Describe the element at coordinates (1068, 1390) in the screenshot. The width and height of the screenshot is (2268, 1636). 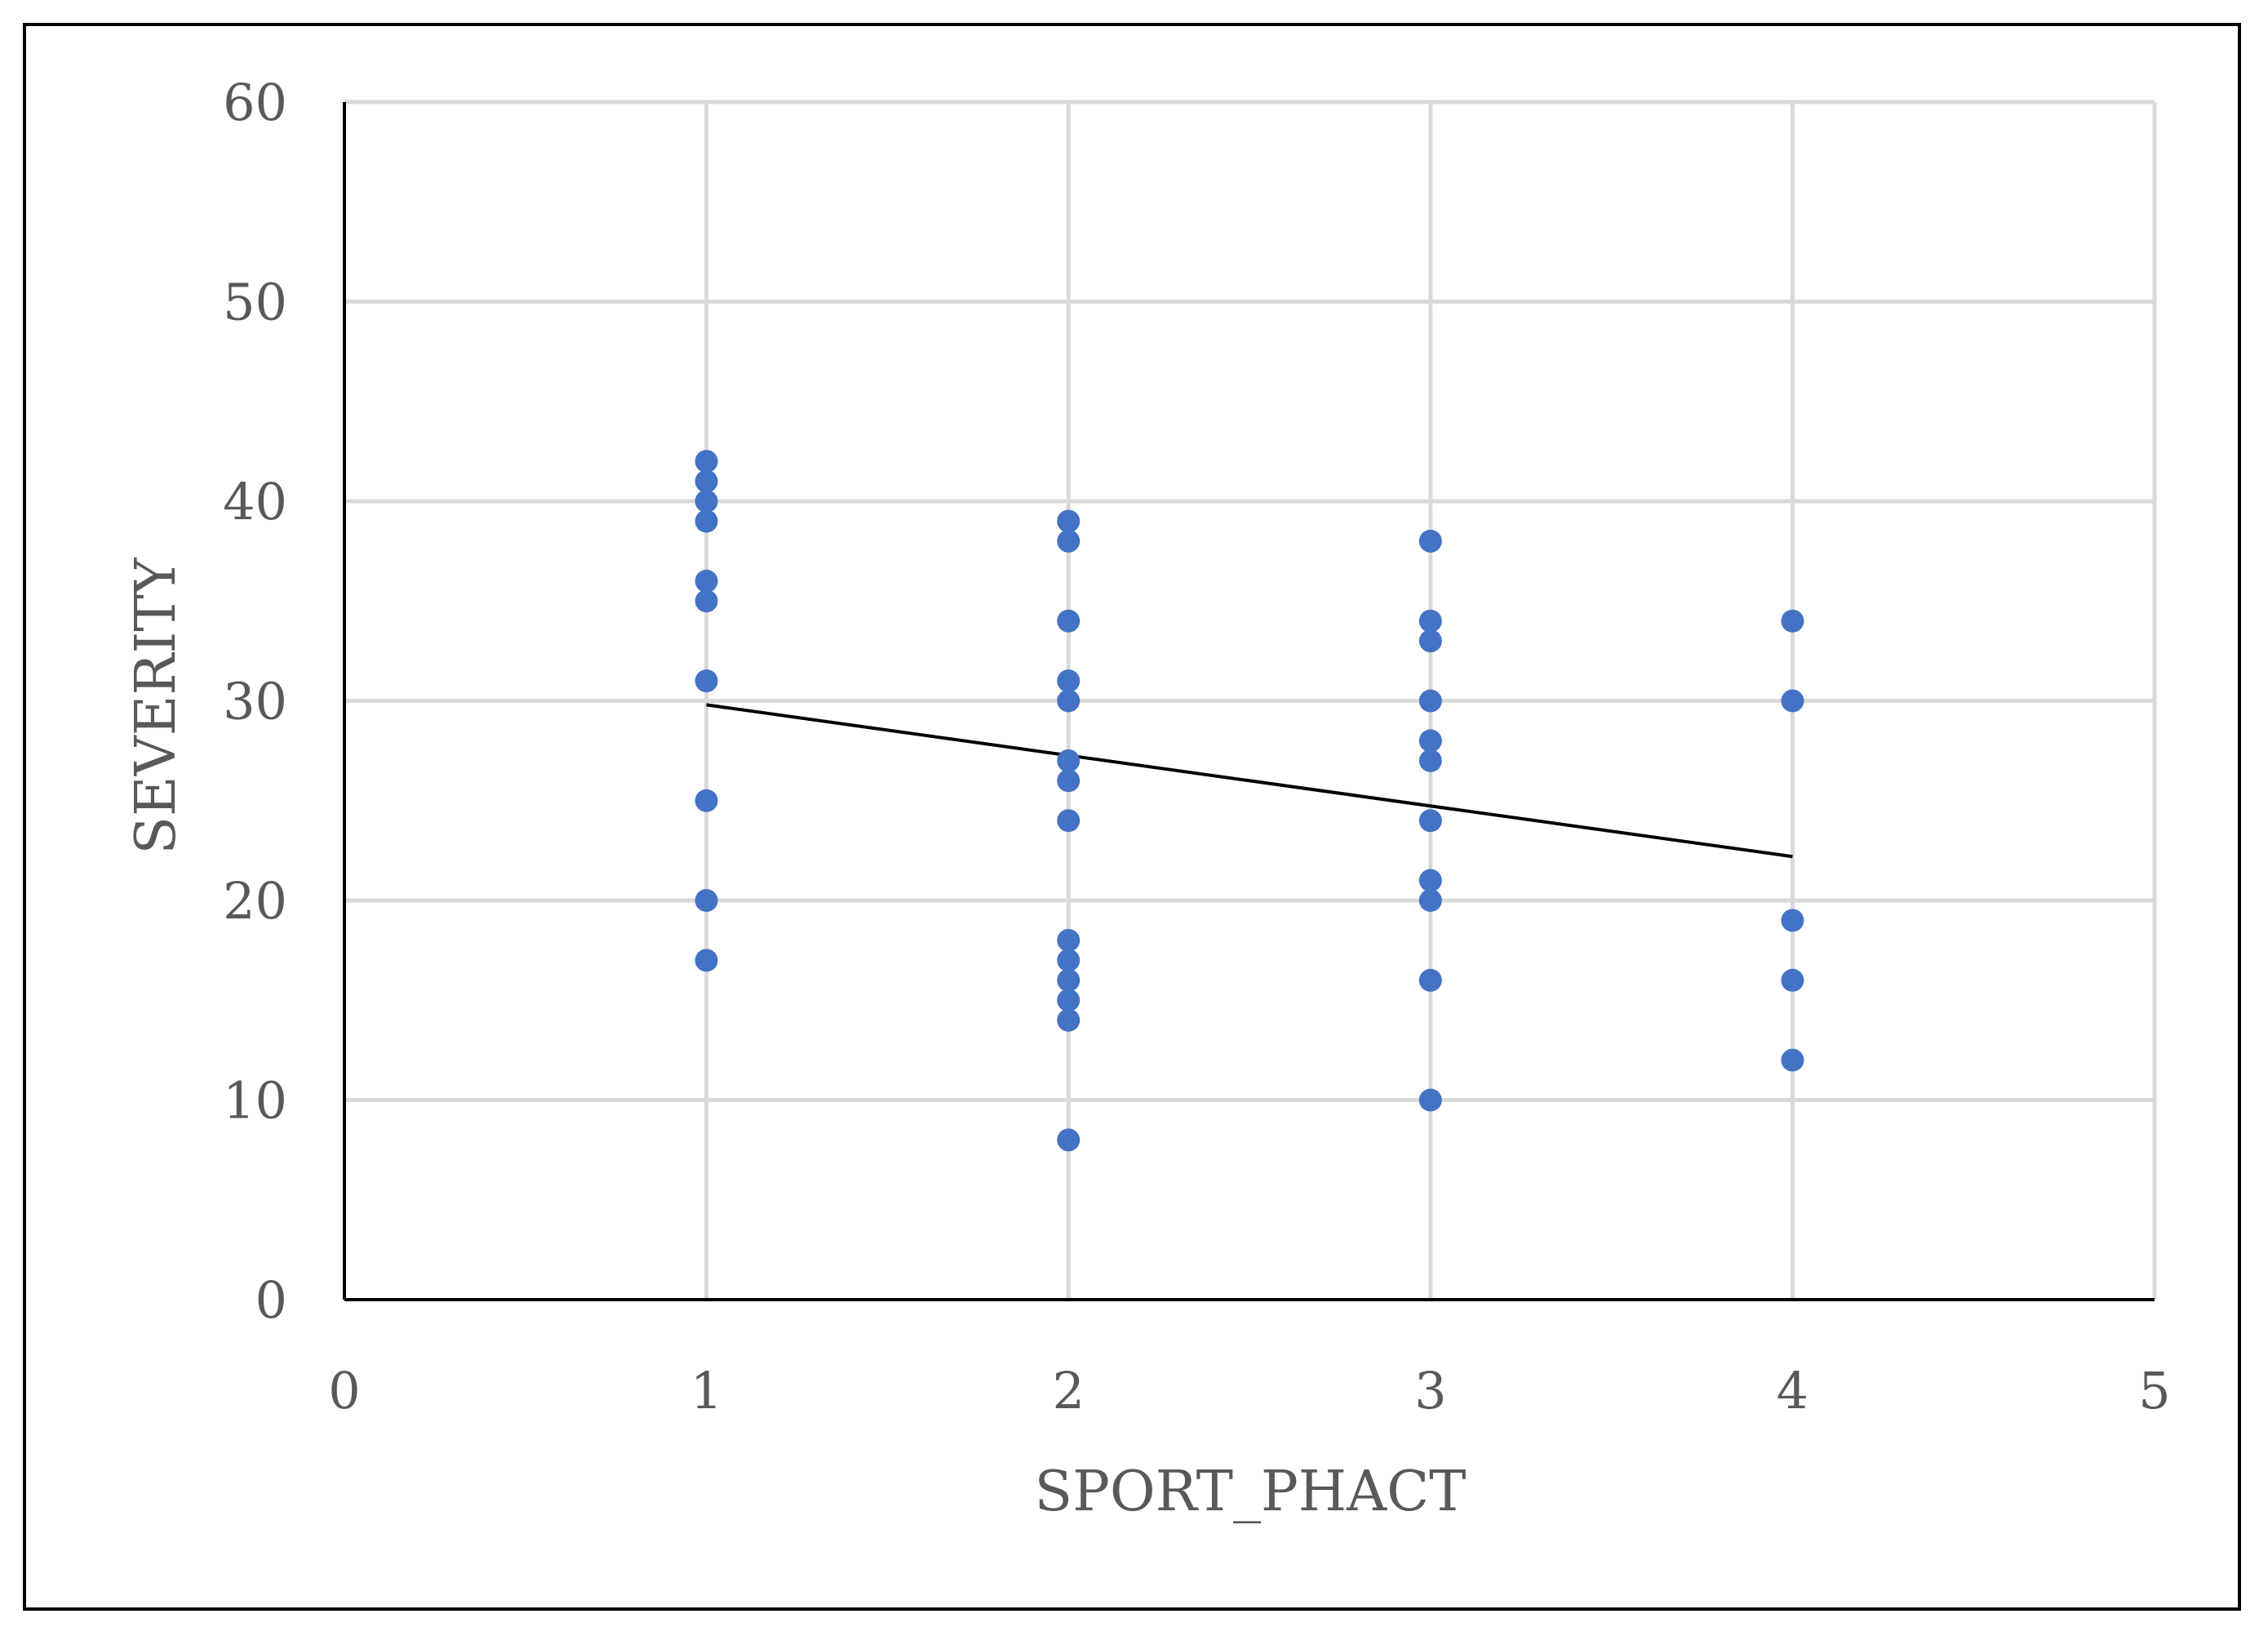
I see `x-tick-label: 2` at that location.